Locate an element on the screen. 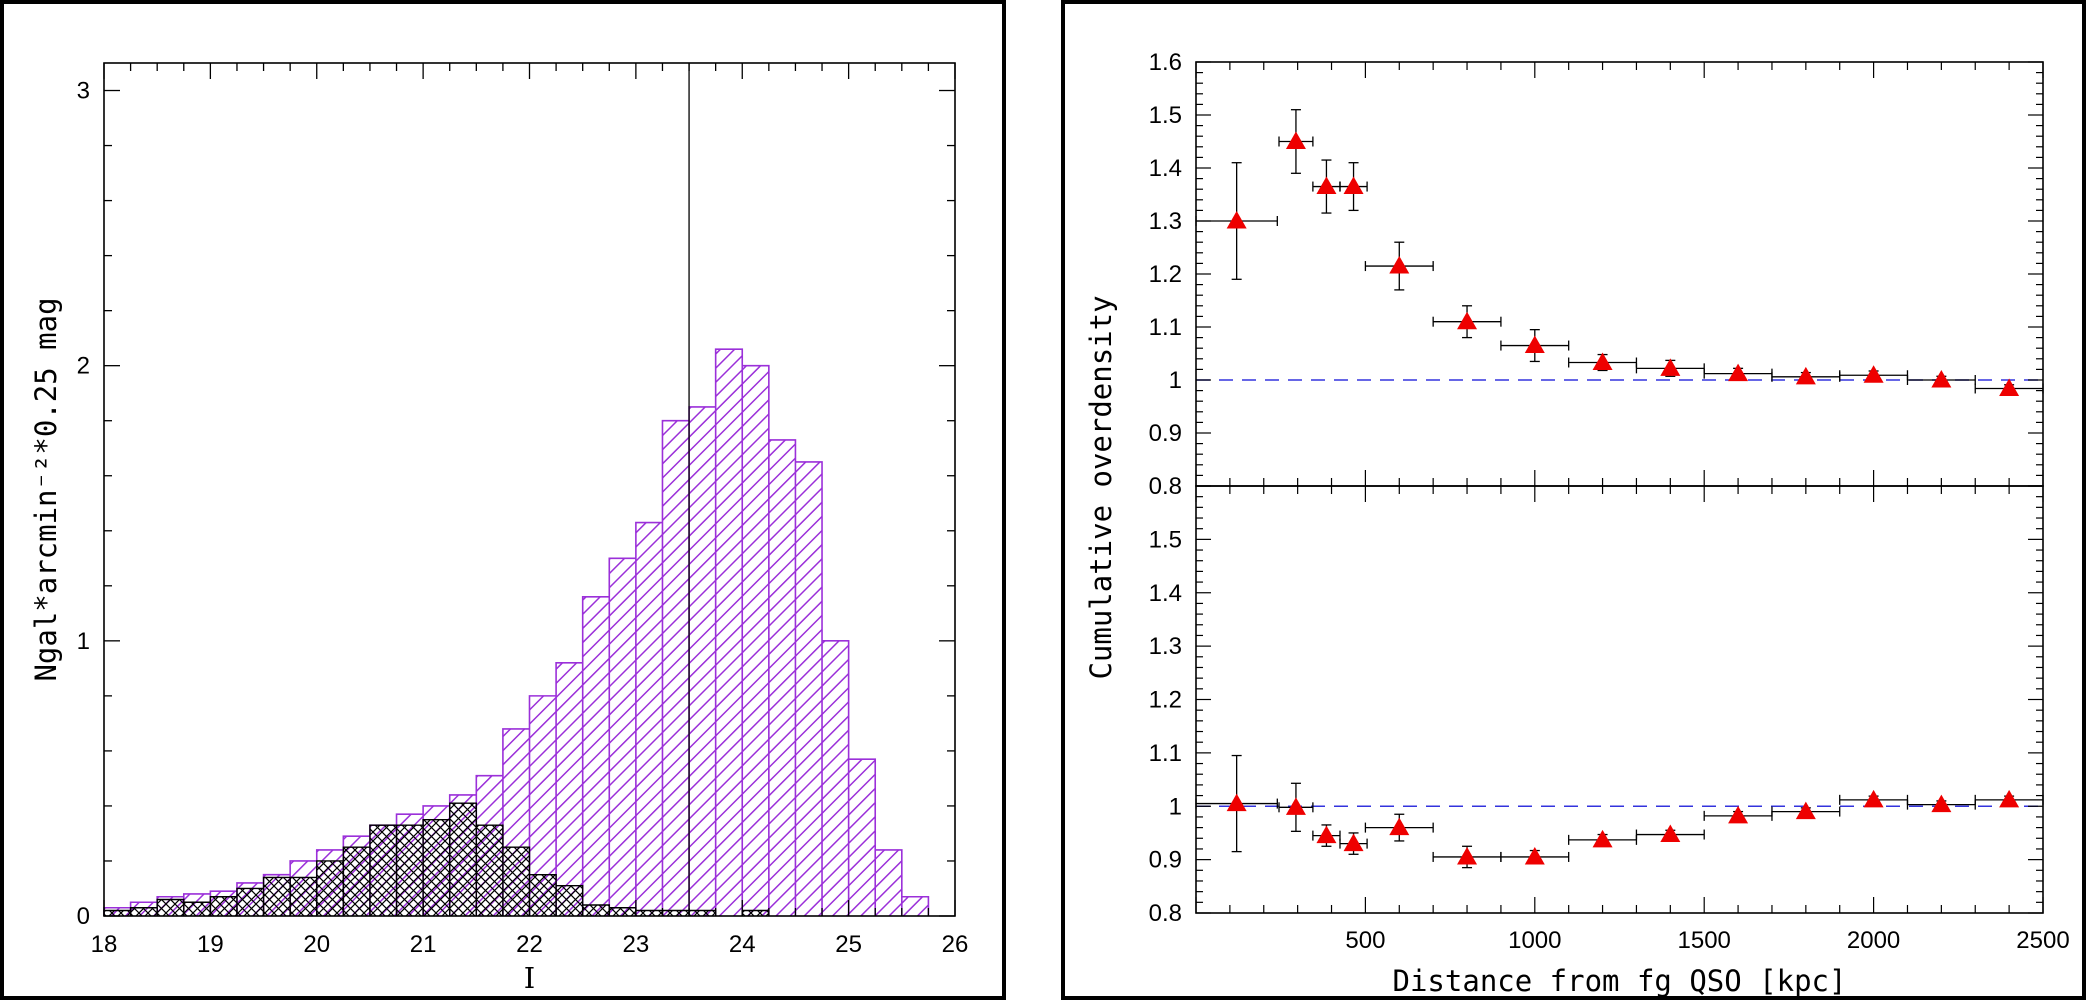 This screenshot has width=2086, height=1004. x-tick-label: 2000 is located at coordinates (1873, 940).